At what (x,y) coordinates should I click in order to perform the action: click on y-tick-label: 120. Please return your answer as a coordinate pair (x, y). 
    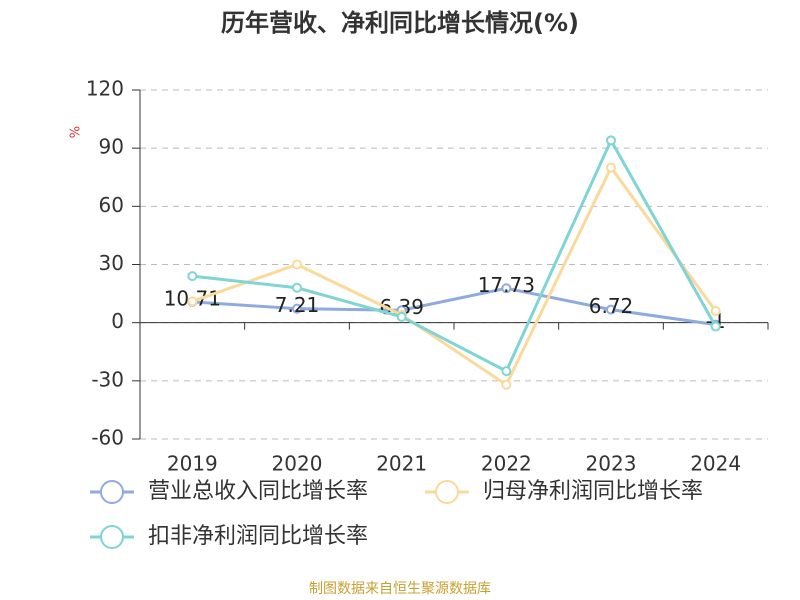
    Looking at the image, I should click on (105, 89).